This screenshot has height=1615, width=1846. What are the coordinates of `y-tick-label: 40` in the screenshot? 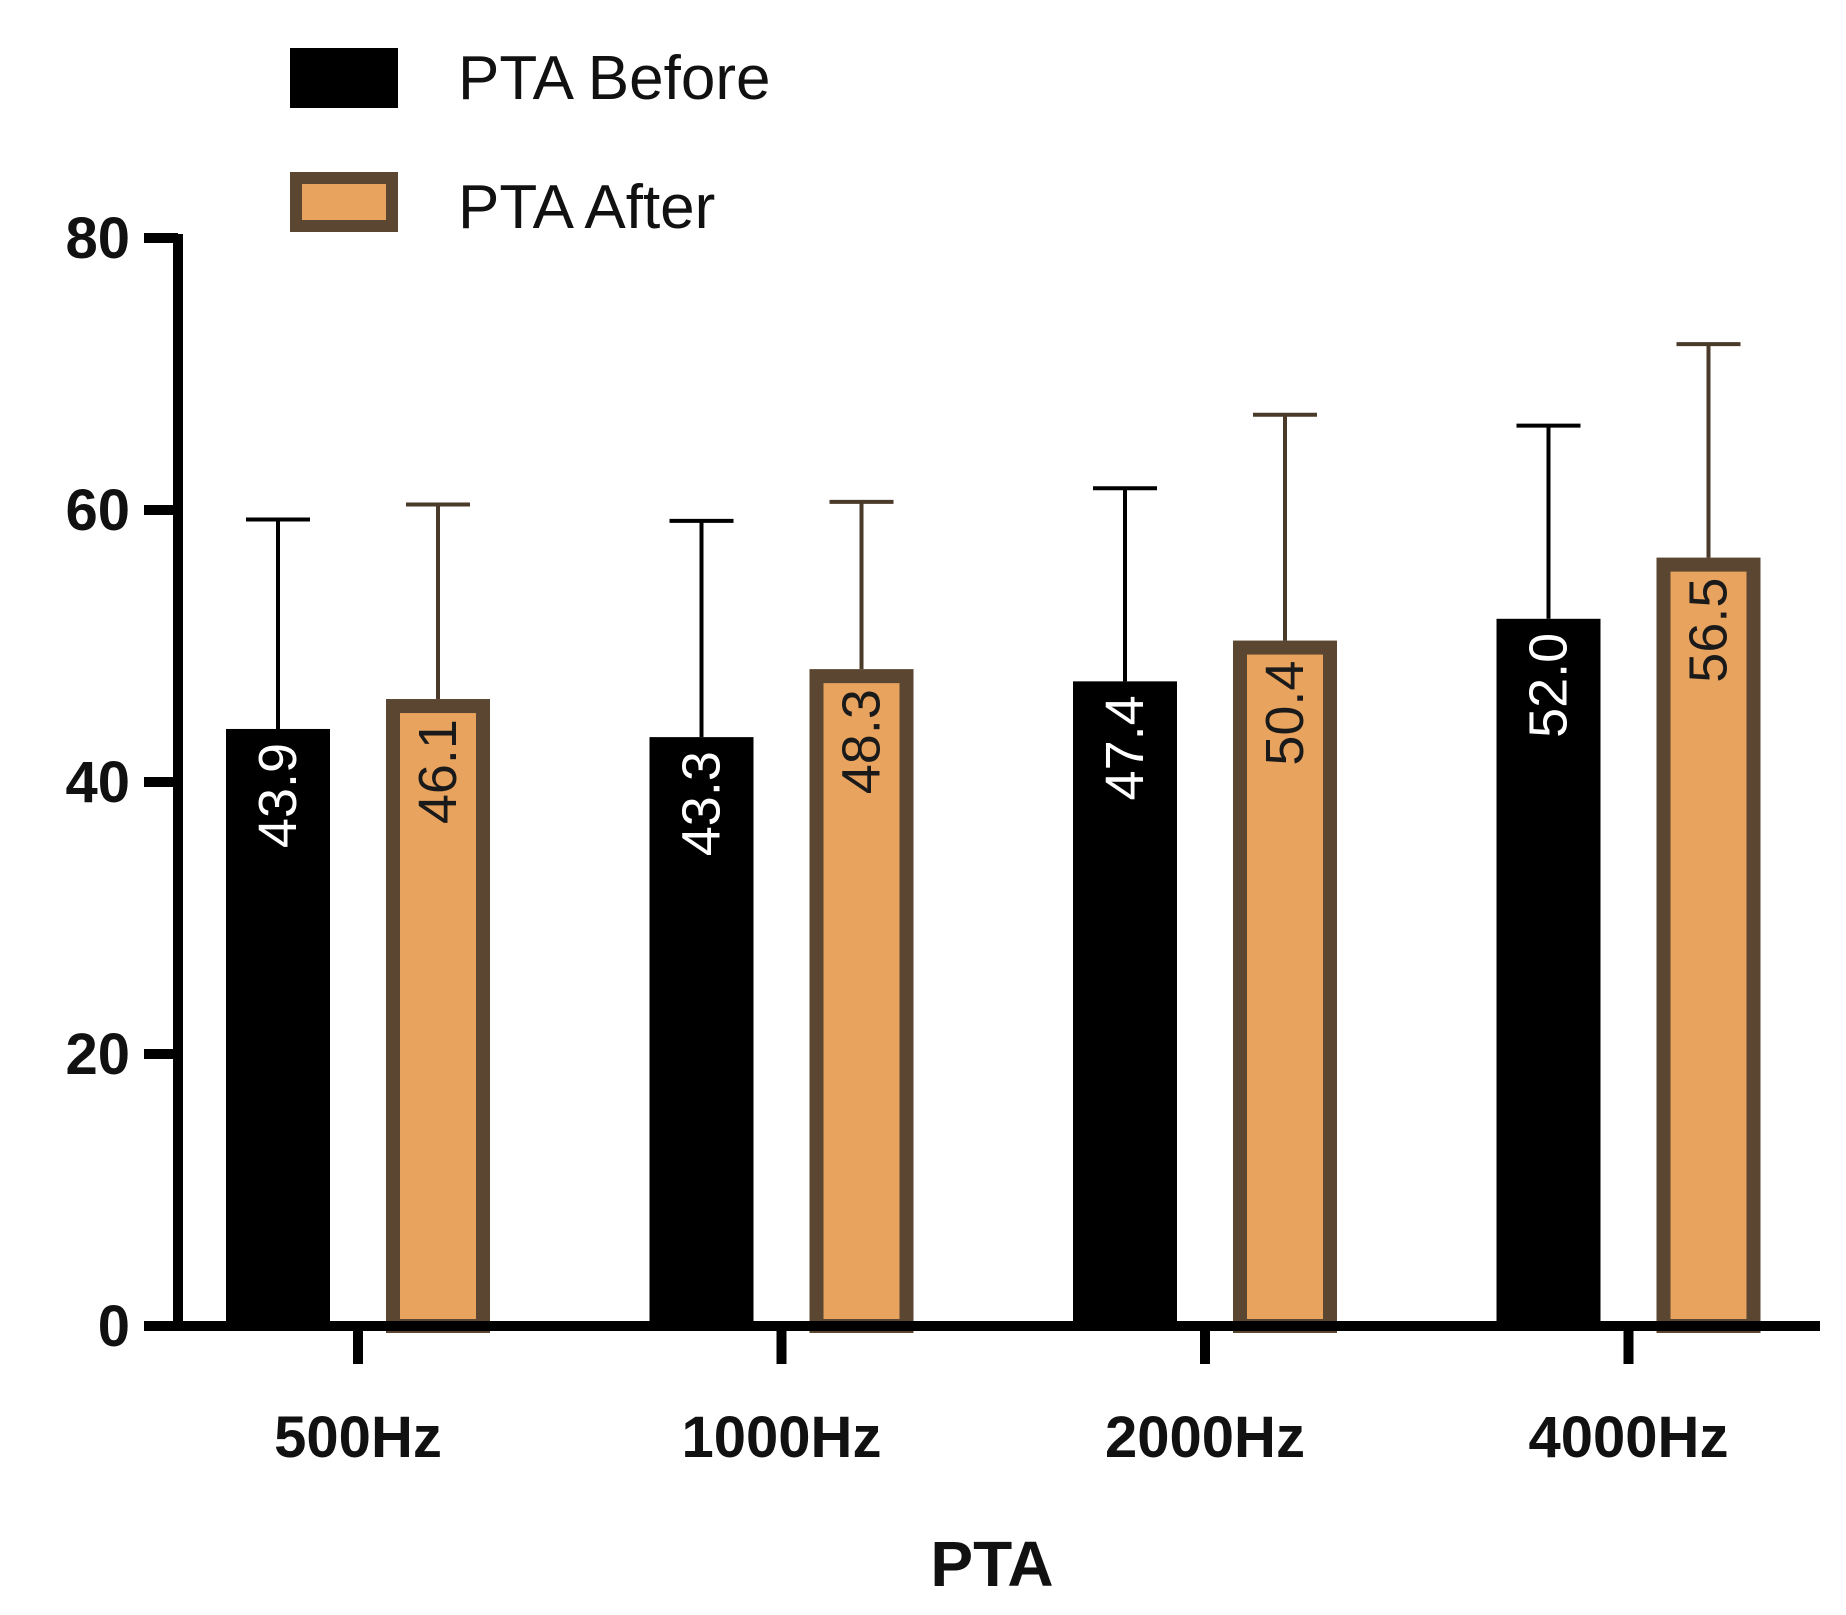 It's located at (97, 782).